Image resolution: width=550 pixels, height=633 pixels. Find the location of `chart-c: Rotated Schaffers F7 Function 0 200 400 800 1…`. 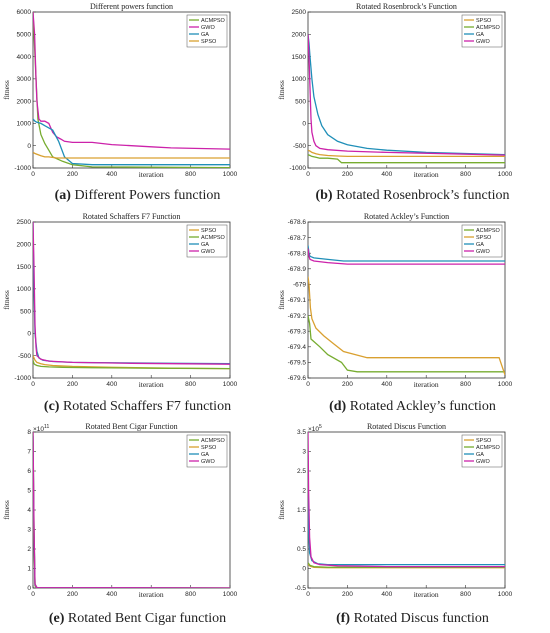

chart-c: Rotated Schaffers F7 Function 0 200 400 800 1… is located at coordinates (120, 300).